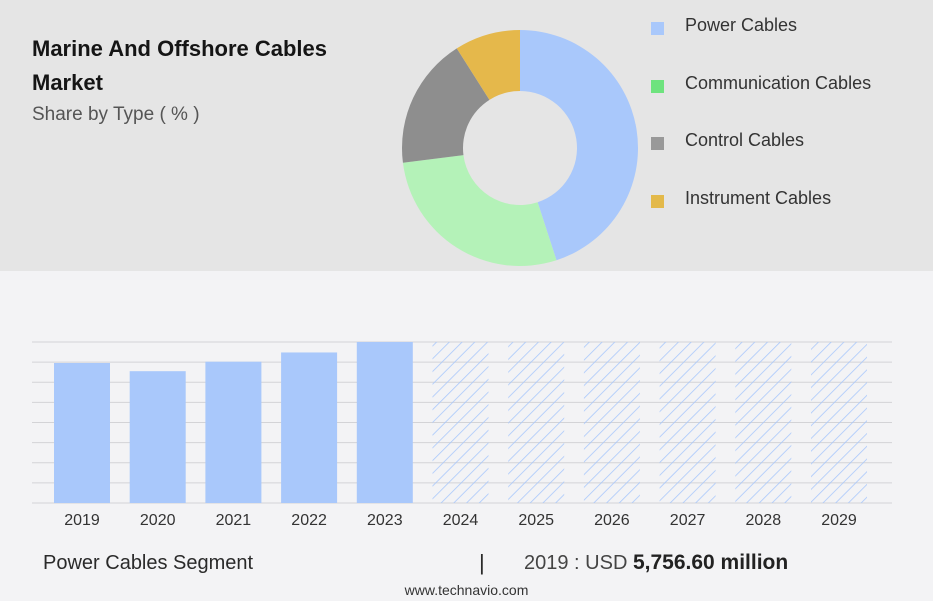  I want to click on donut-slice-control-cables, so click(446, 105).